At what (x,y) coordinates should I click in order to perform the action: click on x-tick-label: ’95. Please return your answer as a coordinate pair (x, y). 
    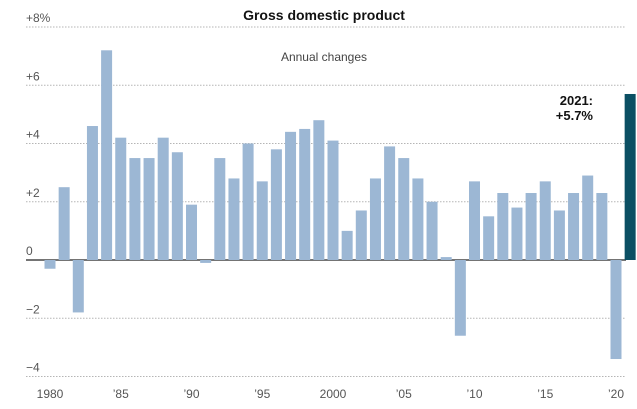
    Looking at the image, I should click on (262, 394).